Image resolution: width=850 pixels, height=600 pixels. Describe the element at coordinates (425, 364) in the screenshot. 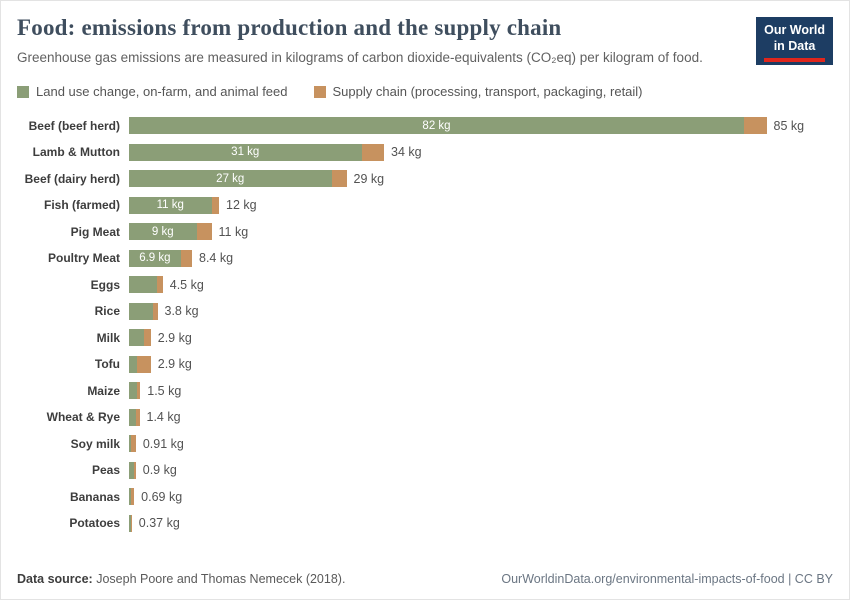

I see `chart-row: Tofu 2.9 kg` at that location.